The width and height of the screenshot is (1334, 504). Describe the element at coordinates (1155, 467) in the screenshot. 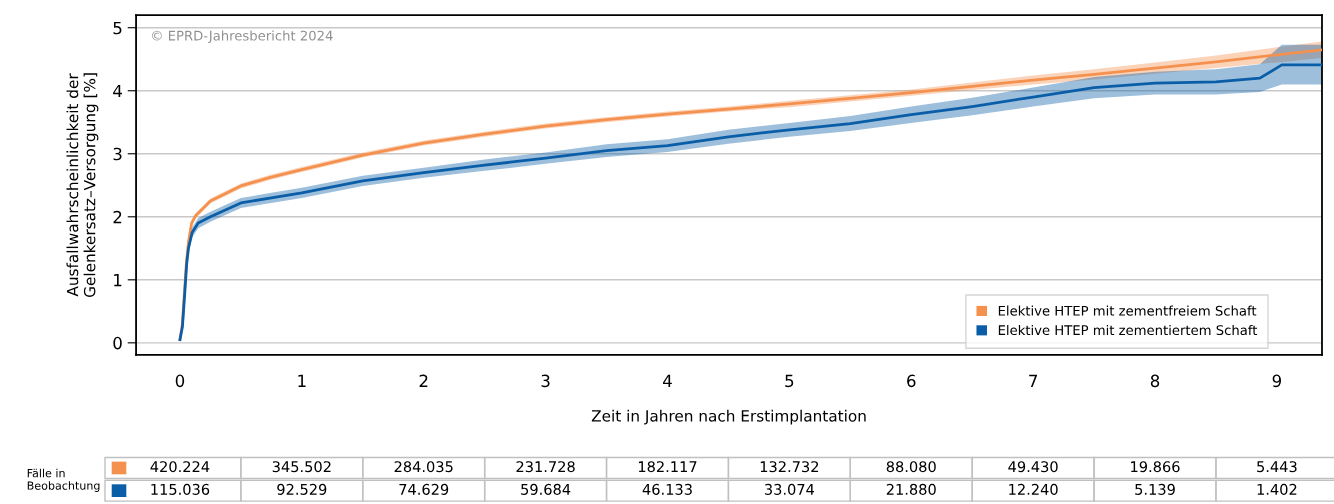

I see `text: 19.866` at that location.